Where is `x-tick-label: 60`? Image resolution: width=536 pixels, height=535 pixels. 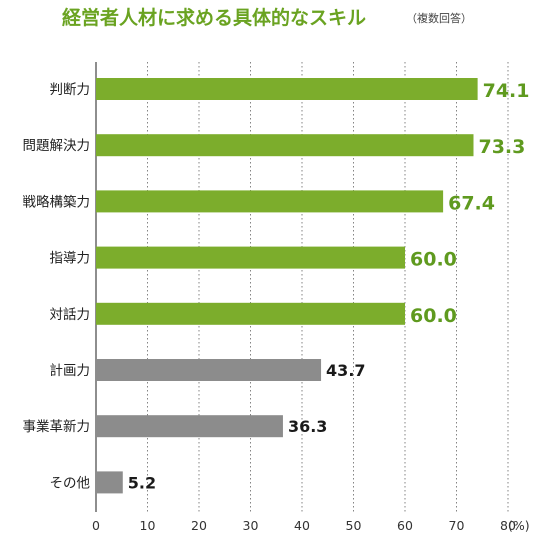 x-tick-label: 60 is located at coordinates (405, 525).